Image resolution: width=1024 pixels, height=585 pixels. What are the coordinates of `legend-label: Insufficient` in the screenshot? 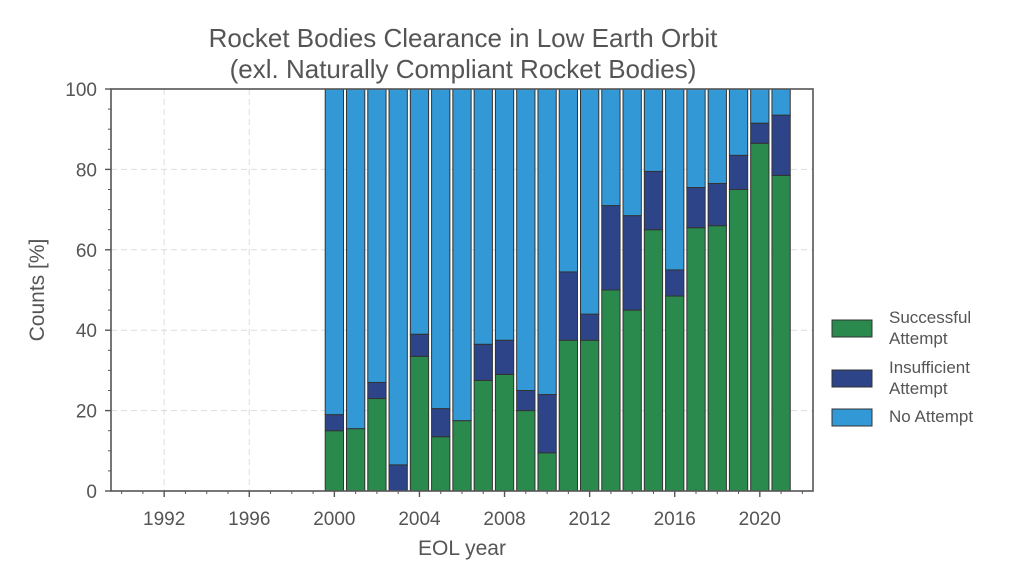 It's located at (929, 367).